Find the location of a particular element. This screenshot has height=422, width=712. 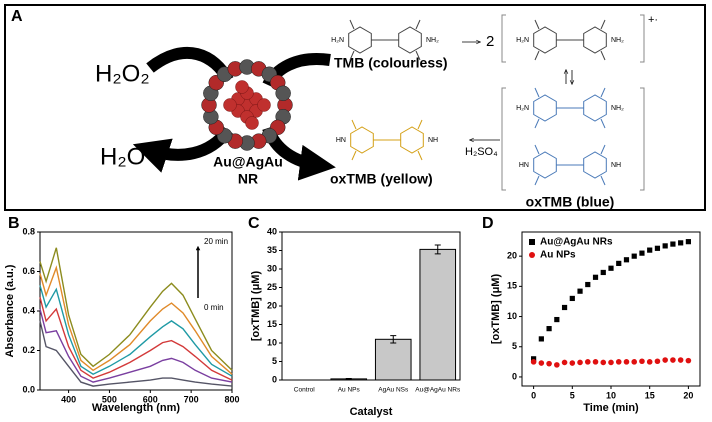

panel-label: A is located at coordinates (17, 16).